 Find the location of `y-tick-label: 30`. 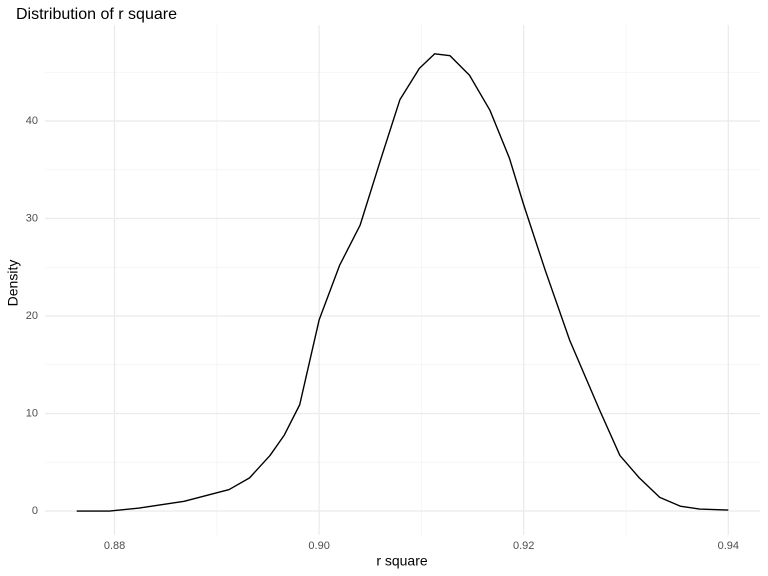

y-tick-label: 30 is located at coordinates (32, 218).